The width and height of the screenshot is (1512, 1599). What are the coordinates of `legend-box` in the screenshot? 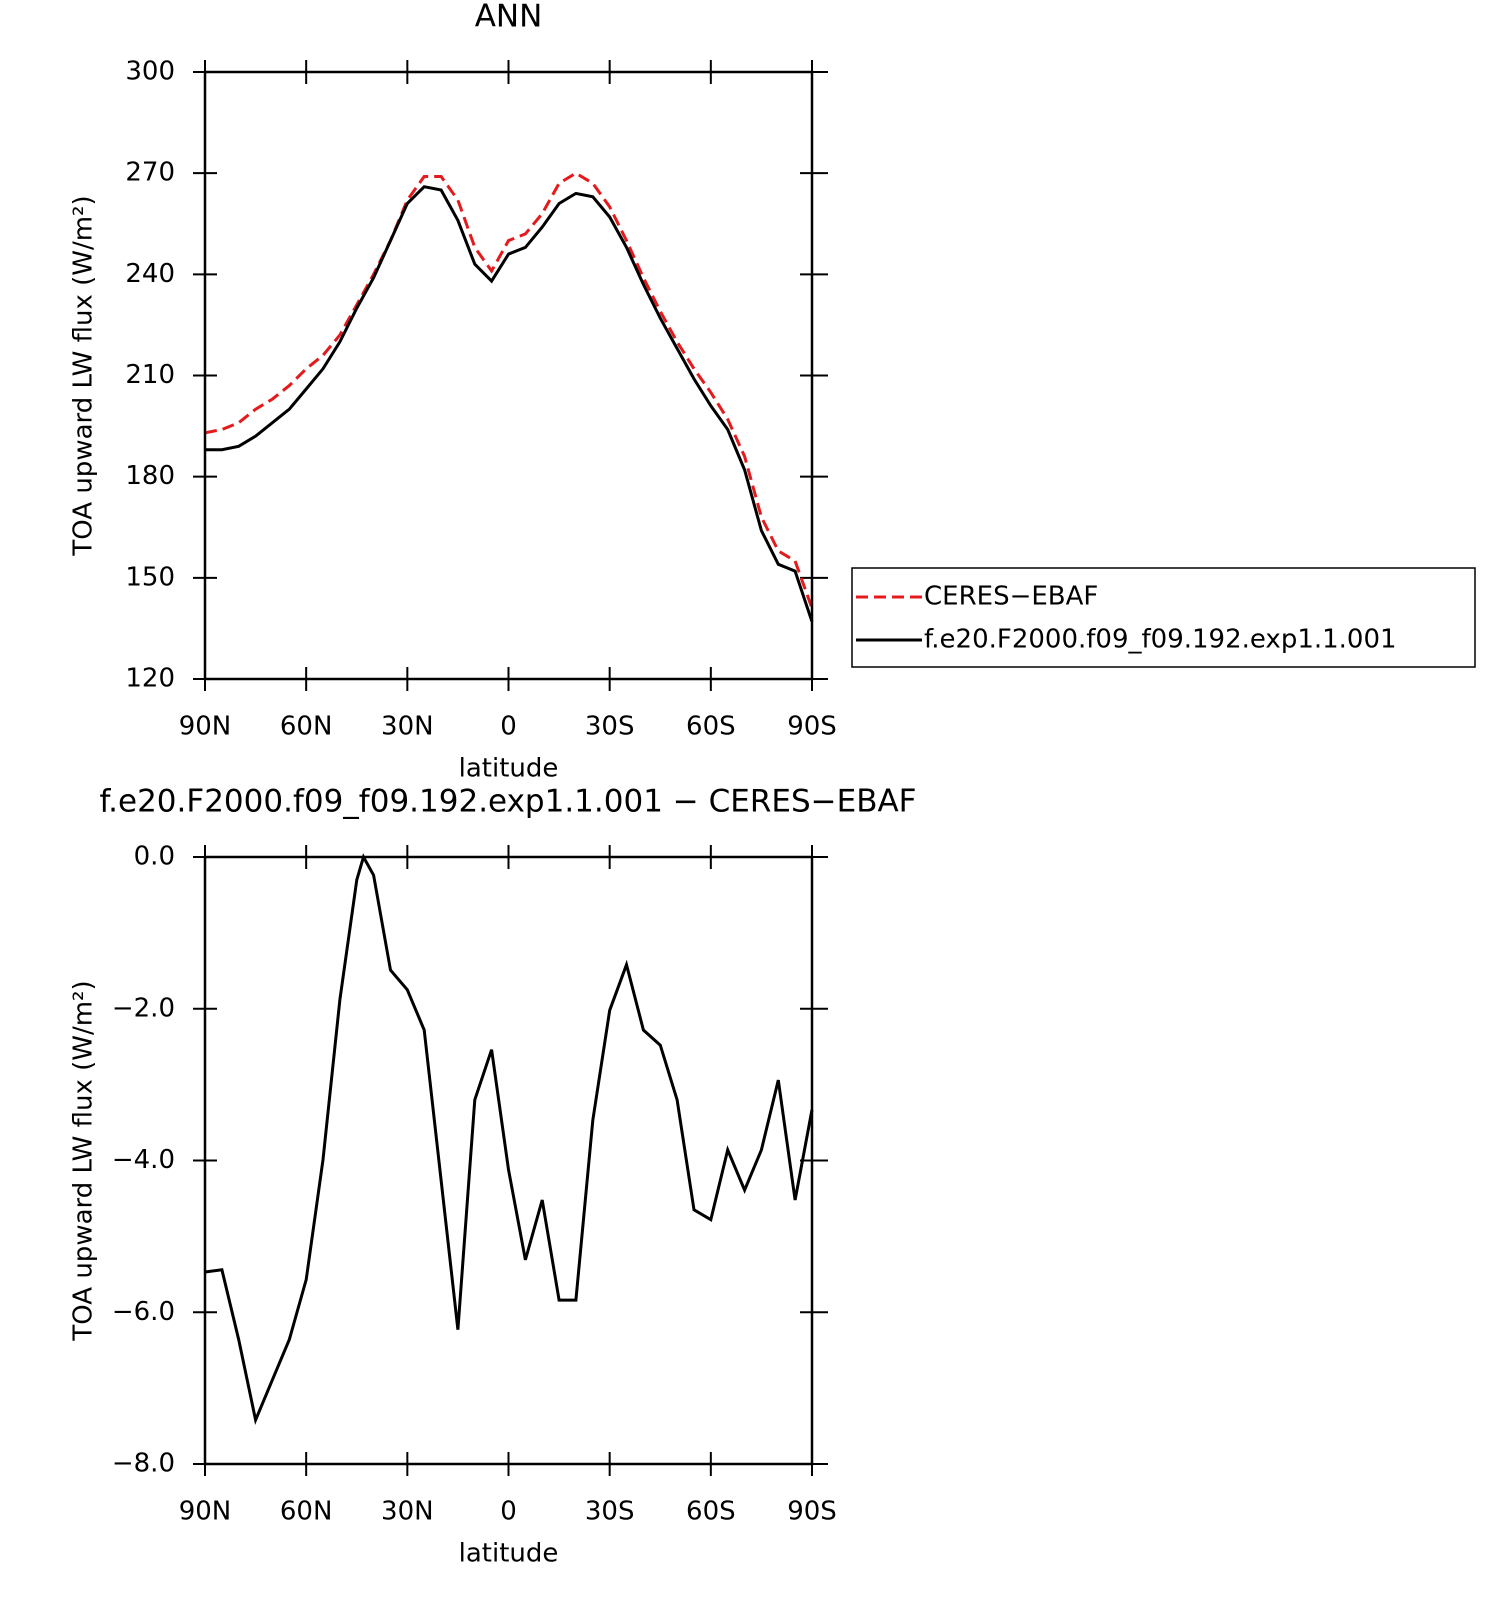 It's located at (1163, 617).